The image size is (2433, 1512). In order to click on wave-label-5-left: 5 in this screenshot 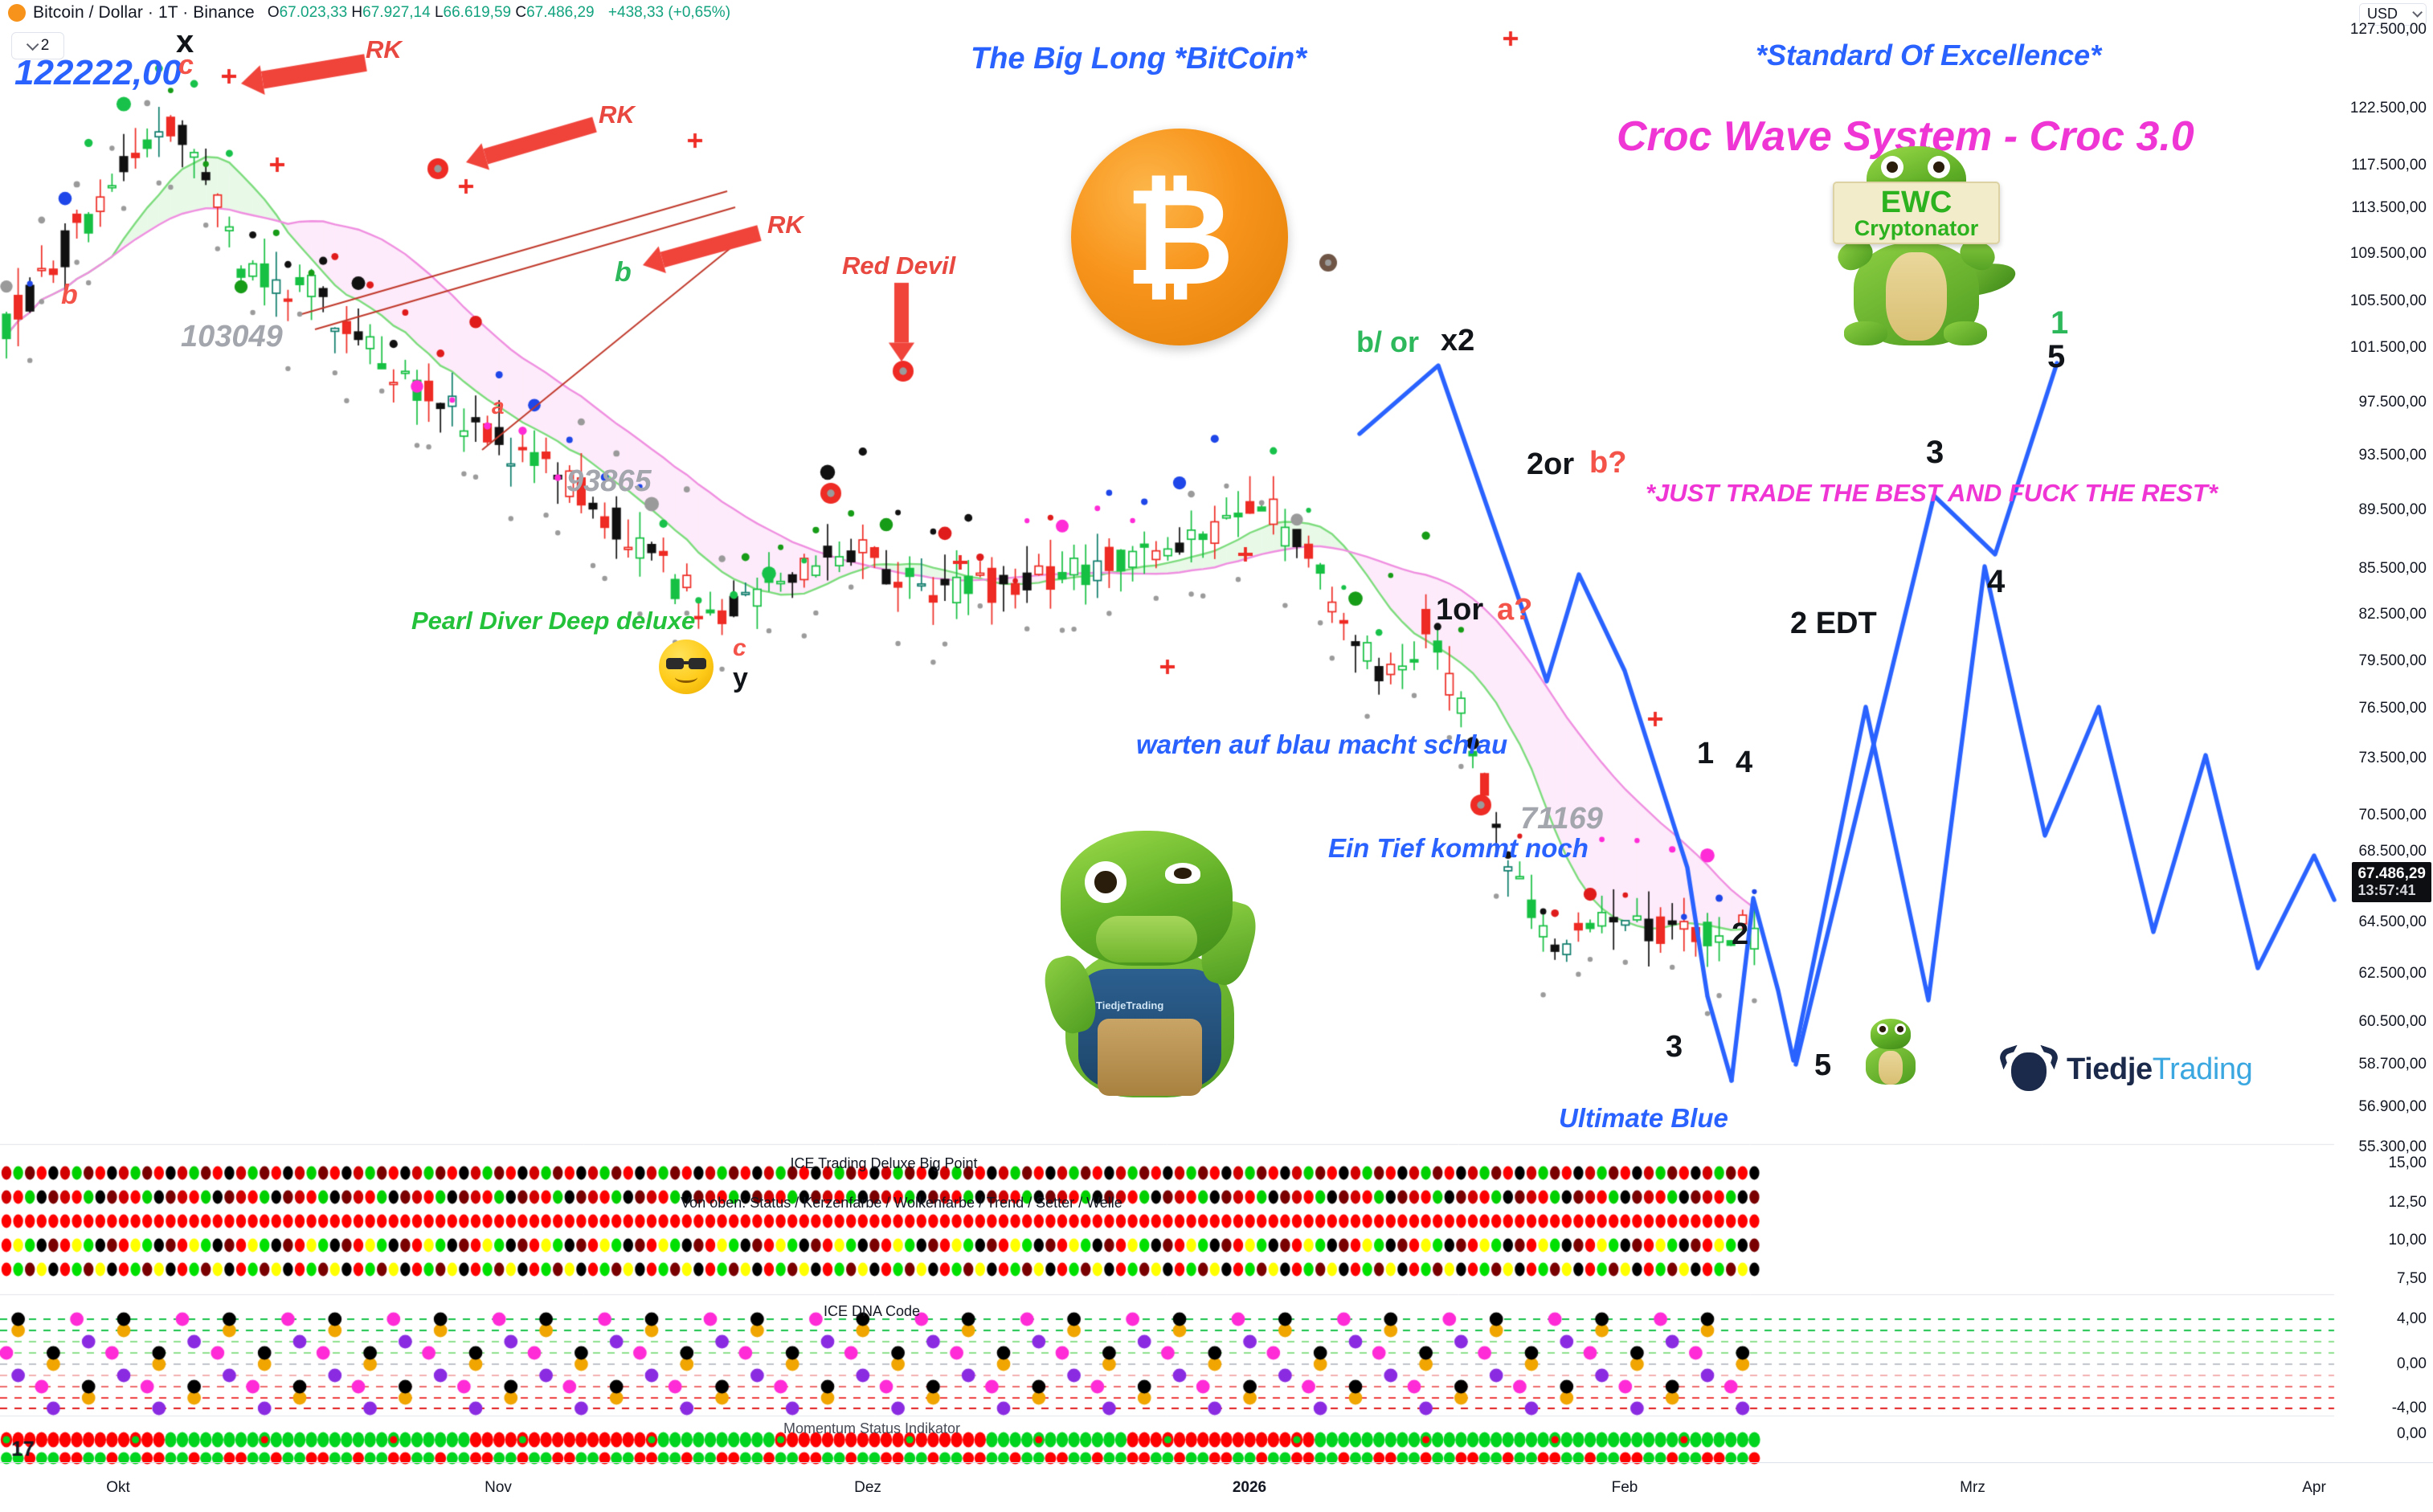, I will do `click(1823, 1065)`.